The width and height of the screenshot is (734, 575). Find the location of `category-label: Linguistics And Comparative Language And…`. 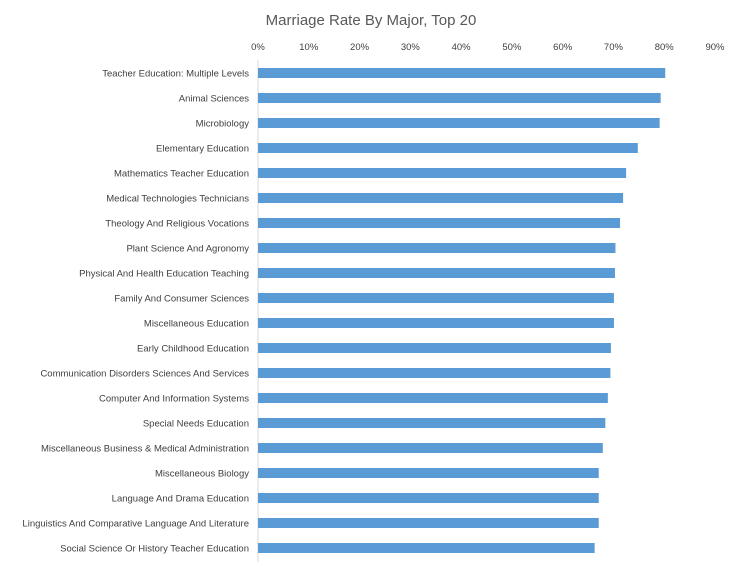

category-label: Linguistics And Comparative Language And… is located at coordinates (135, 524).